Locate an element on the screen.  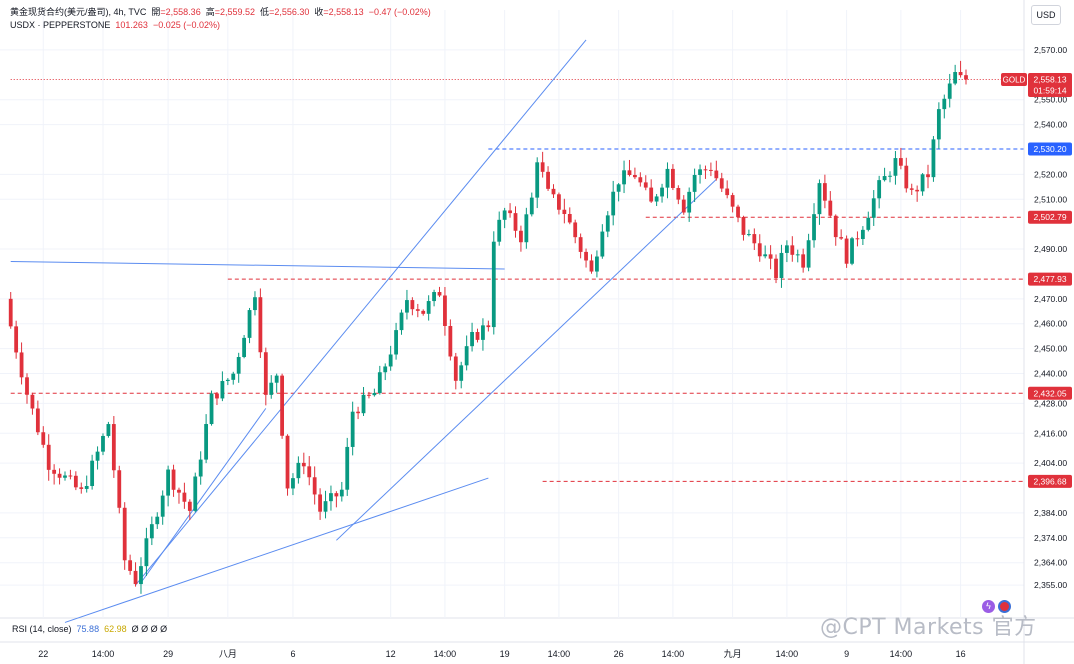
us-flag-icon is located at coordinates (1004, 607).